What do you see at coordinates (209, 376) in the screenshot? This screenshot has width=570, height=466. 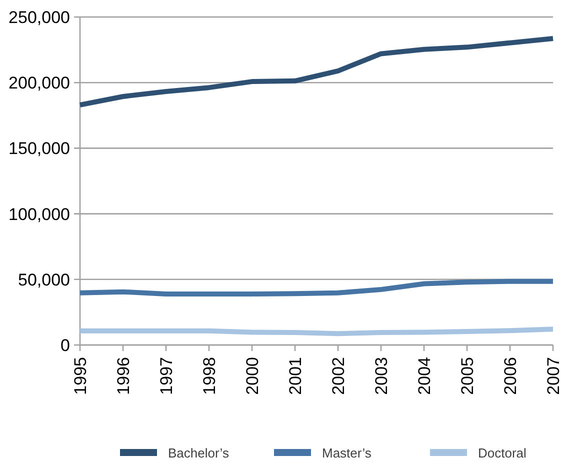 I see `x-tick-label: 1998` at bounding box center [209, 376].